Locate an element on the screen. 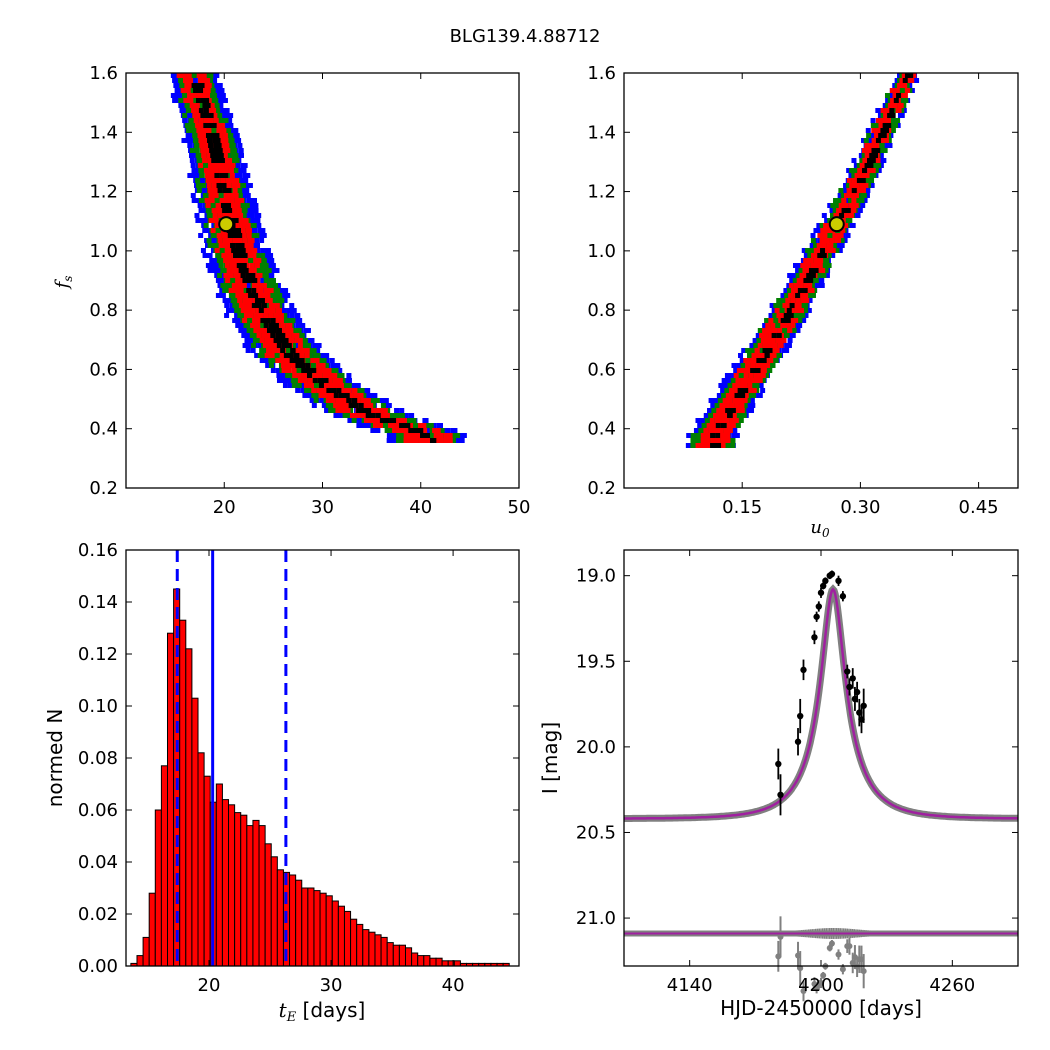 The height and width of the screenshot is (1050, 1050). y-axis-label-mag: I [mag] is located at coordinates (550, 758).